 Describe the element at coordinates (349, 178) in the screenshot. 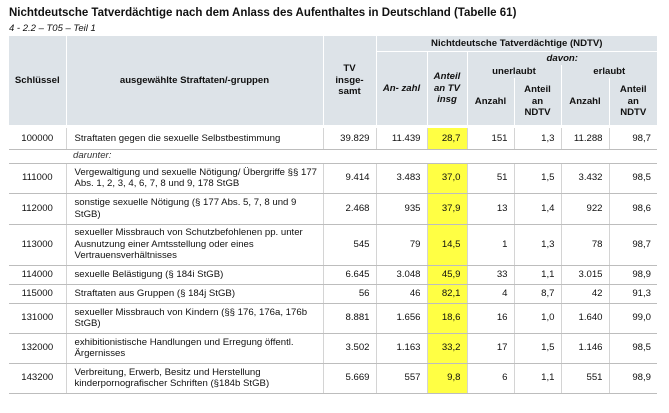

I see `row-tv: 9.414` at that location.